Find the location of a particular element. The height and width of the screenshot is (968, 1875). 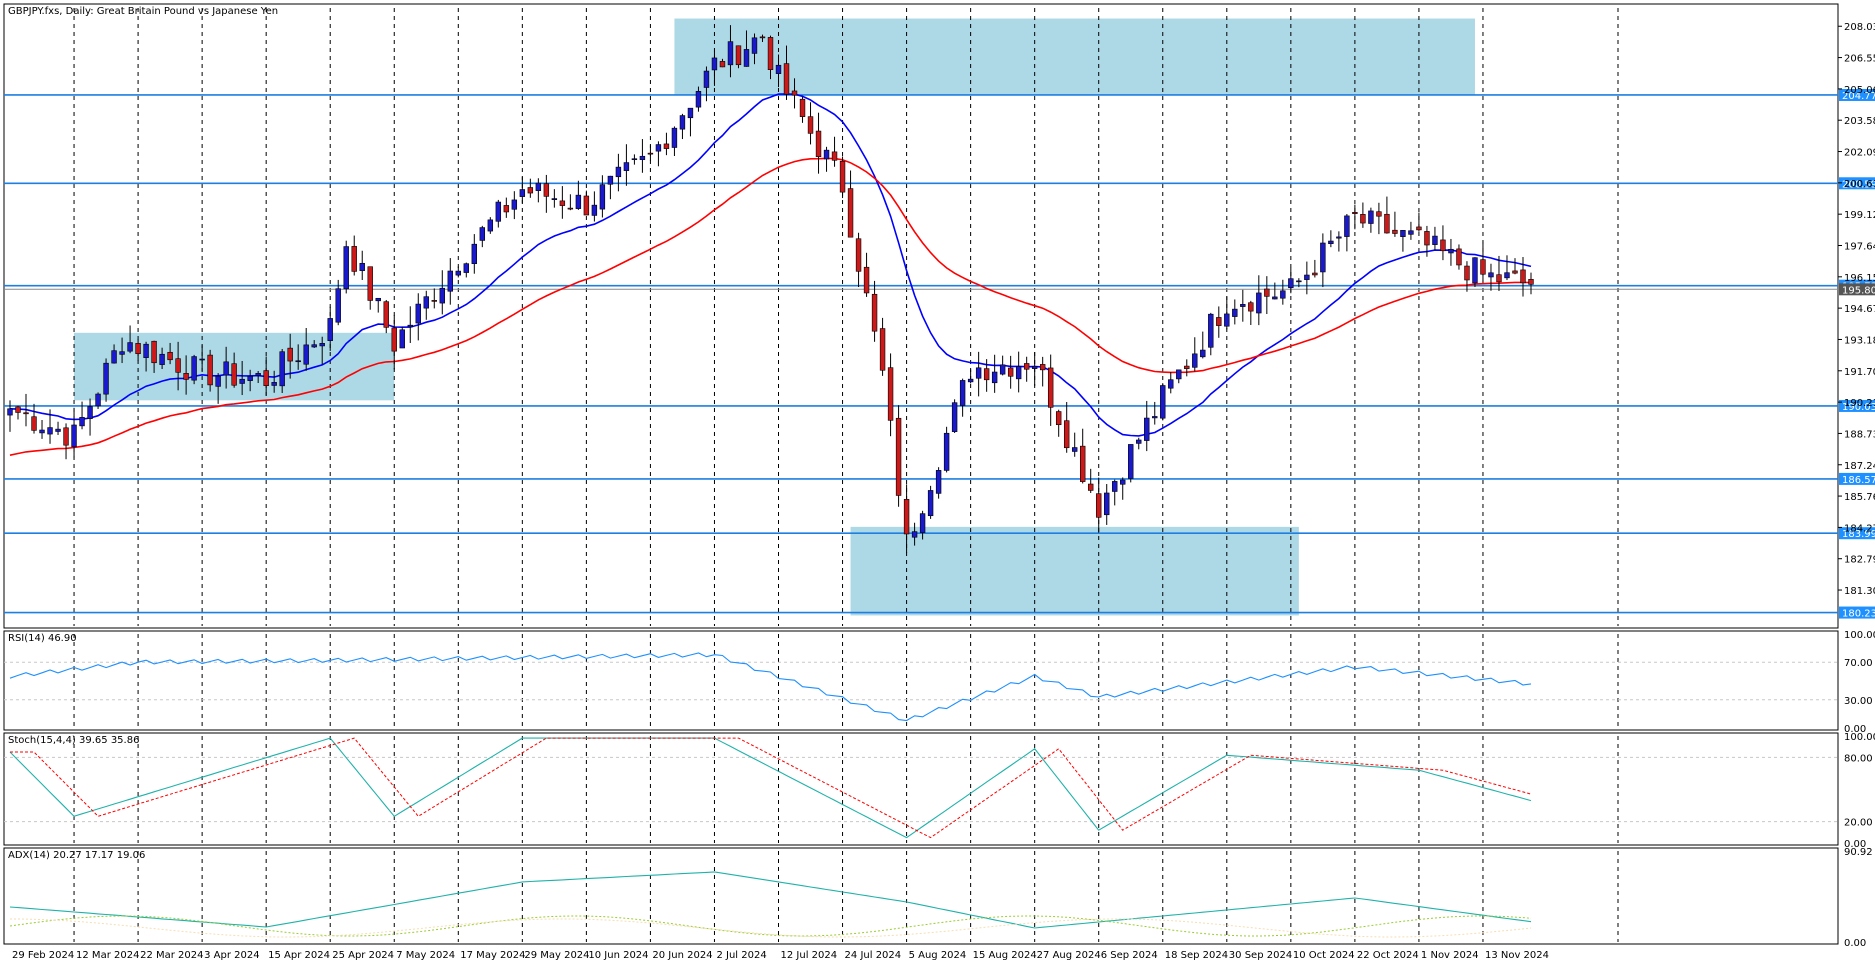

sr-price-label-0: 204.776 is located at coordinates (1858, 96).